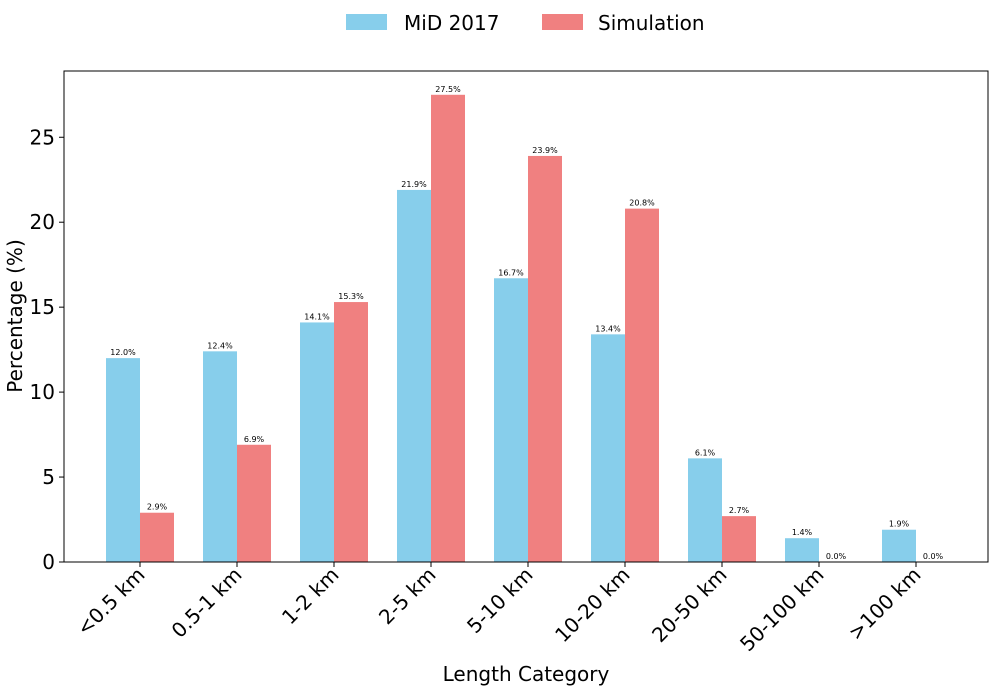 Image resolution: width=997 pixels, height=692 pixels. Describe the element at coordinates (525, 23) in the screenshot. I see `legend: MiD 2017 Simulation` at that location.